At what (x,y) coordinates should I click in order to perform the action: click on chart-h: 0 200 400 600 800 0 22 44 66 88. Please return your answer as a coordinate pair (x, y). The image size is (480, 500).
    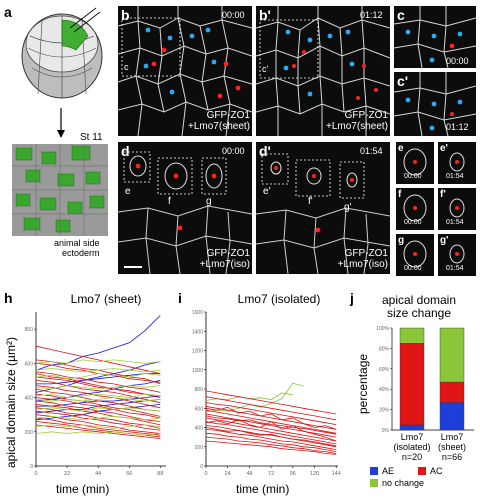
    Looking at the image, I should click on (95, 394).